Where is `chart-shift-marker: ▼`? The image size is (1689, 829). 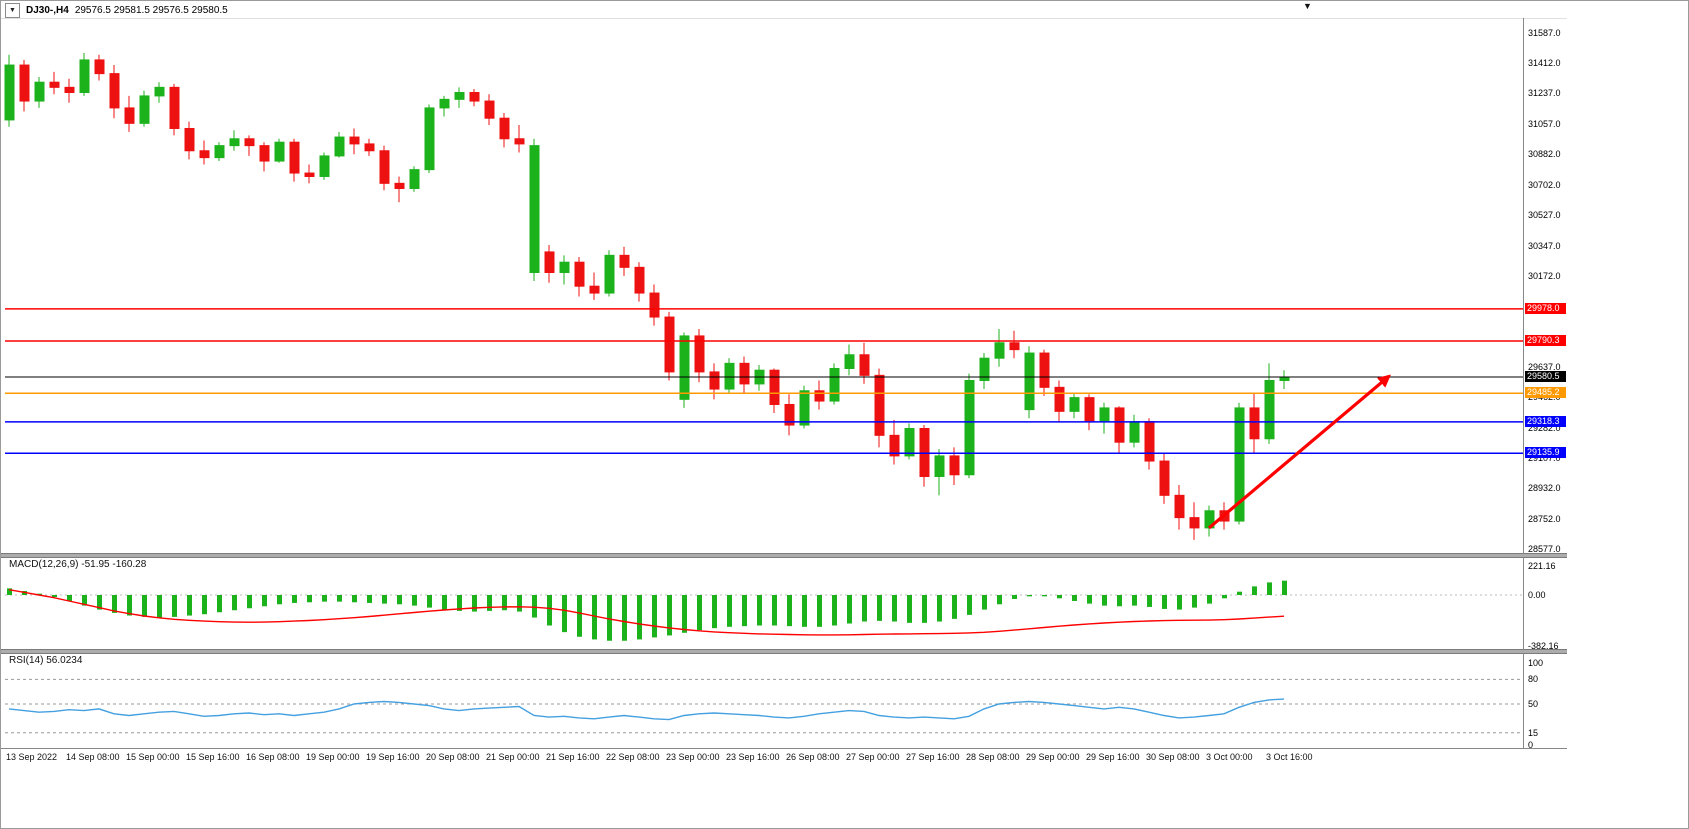
chart-shift-marker: ▼ is located at coordinates (1307, 6).